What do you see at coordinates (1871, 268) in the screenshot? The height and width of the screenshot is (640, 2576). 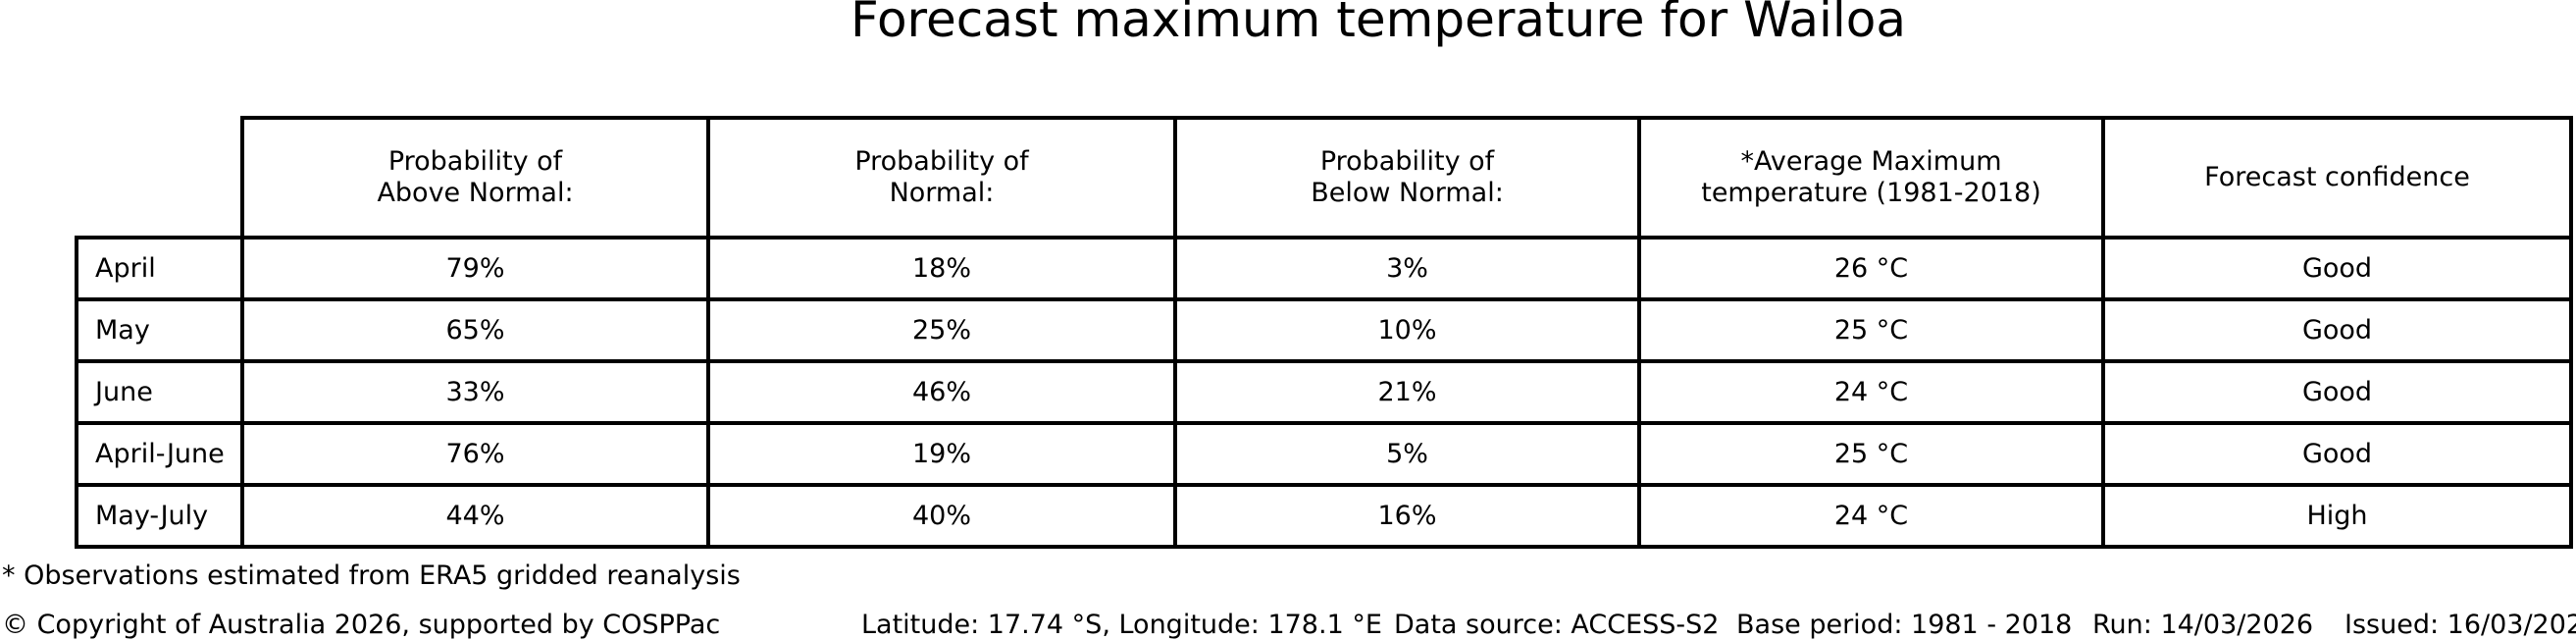 I see `cell-avg-max-temp: 26 °C` at bounding box center [1871, 268].